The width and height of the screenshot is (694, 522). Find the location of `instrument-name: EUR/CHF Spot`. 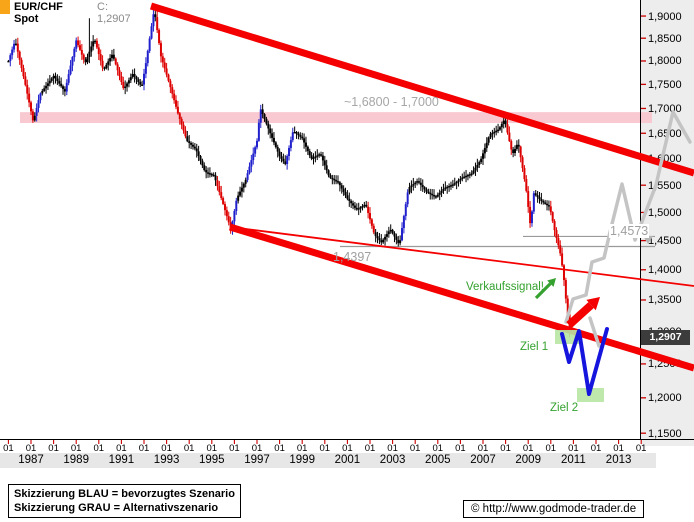

instrument-name: EUR/CHF Spot is located at coordinates (38, 13).